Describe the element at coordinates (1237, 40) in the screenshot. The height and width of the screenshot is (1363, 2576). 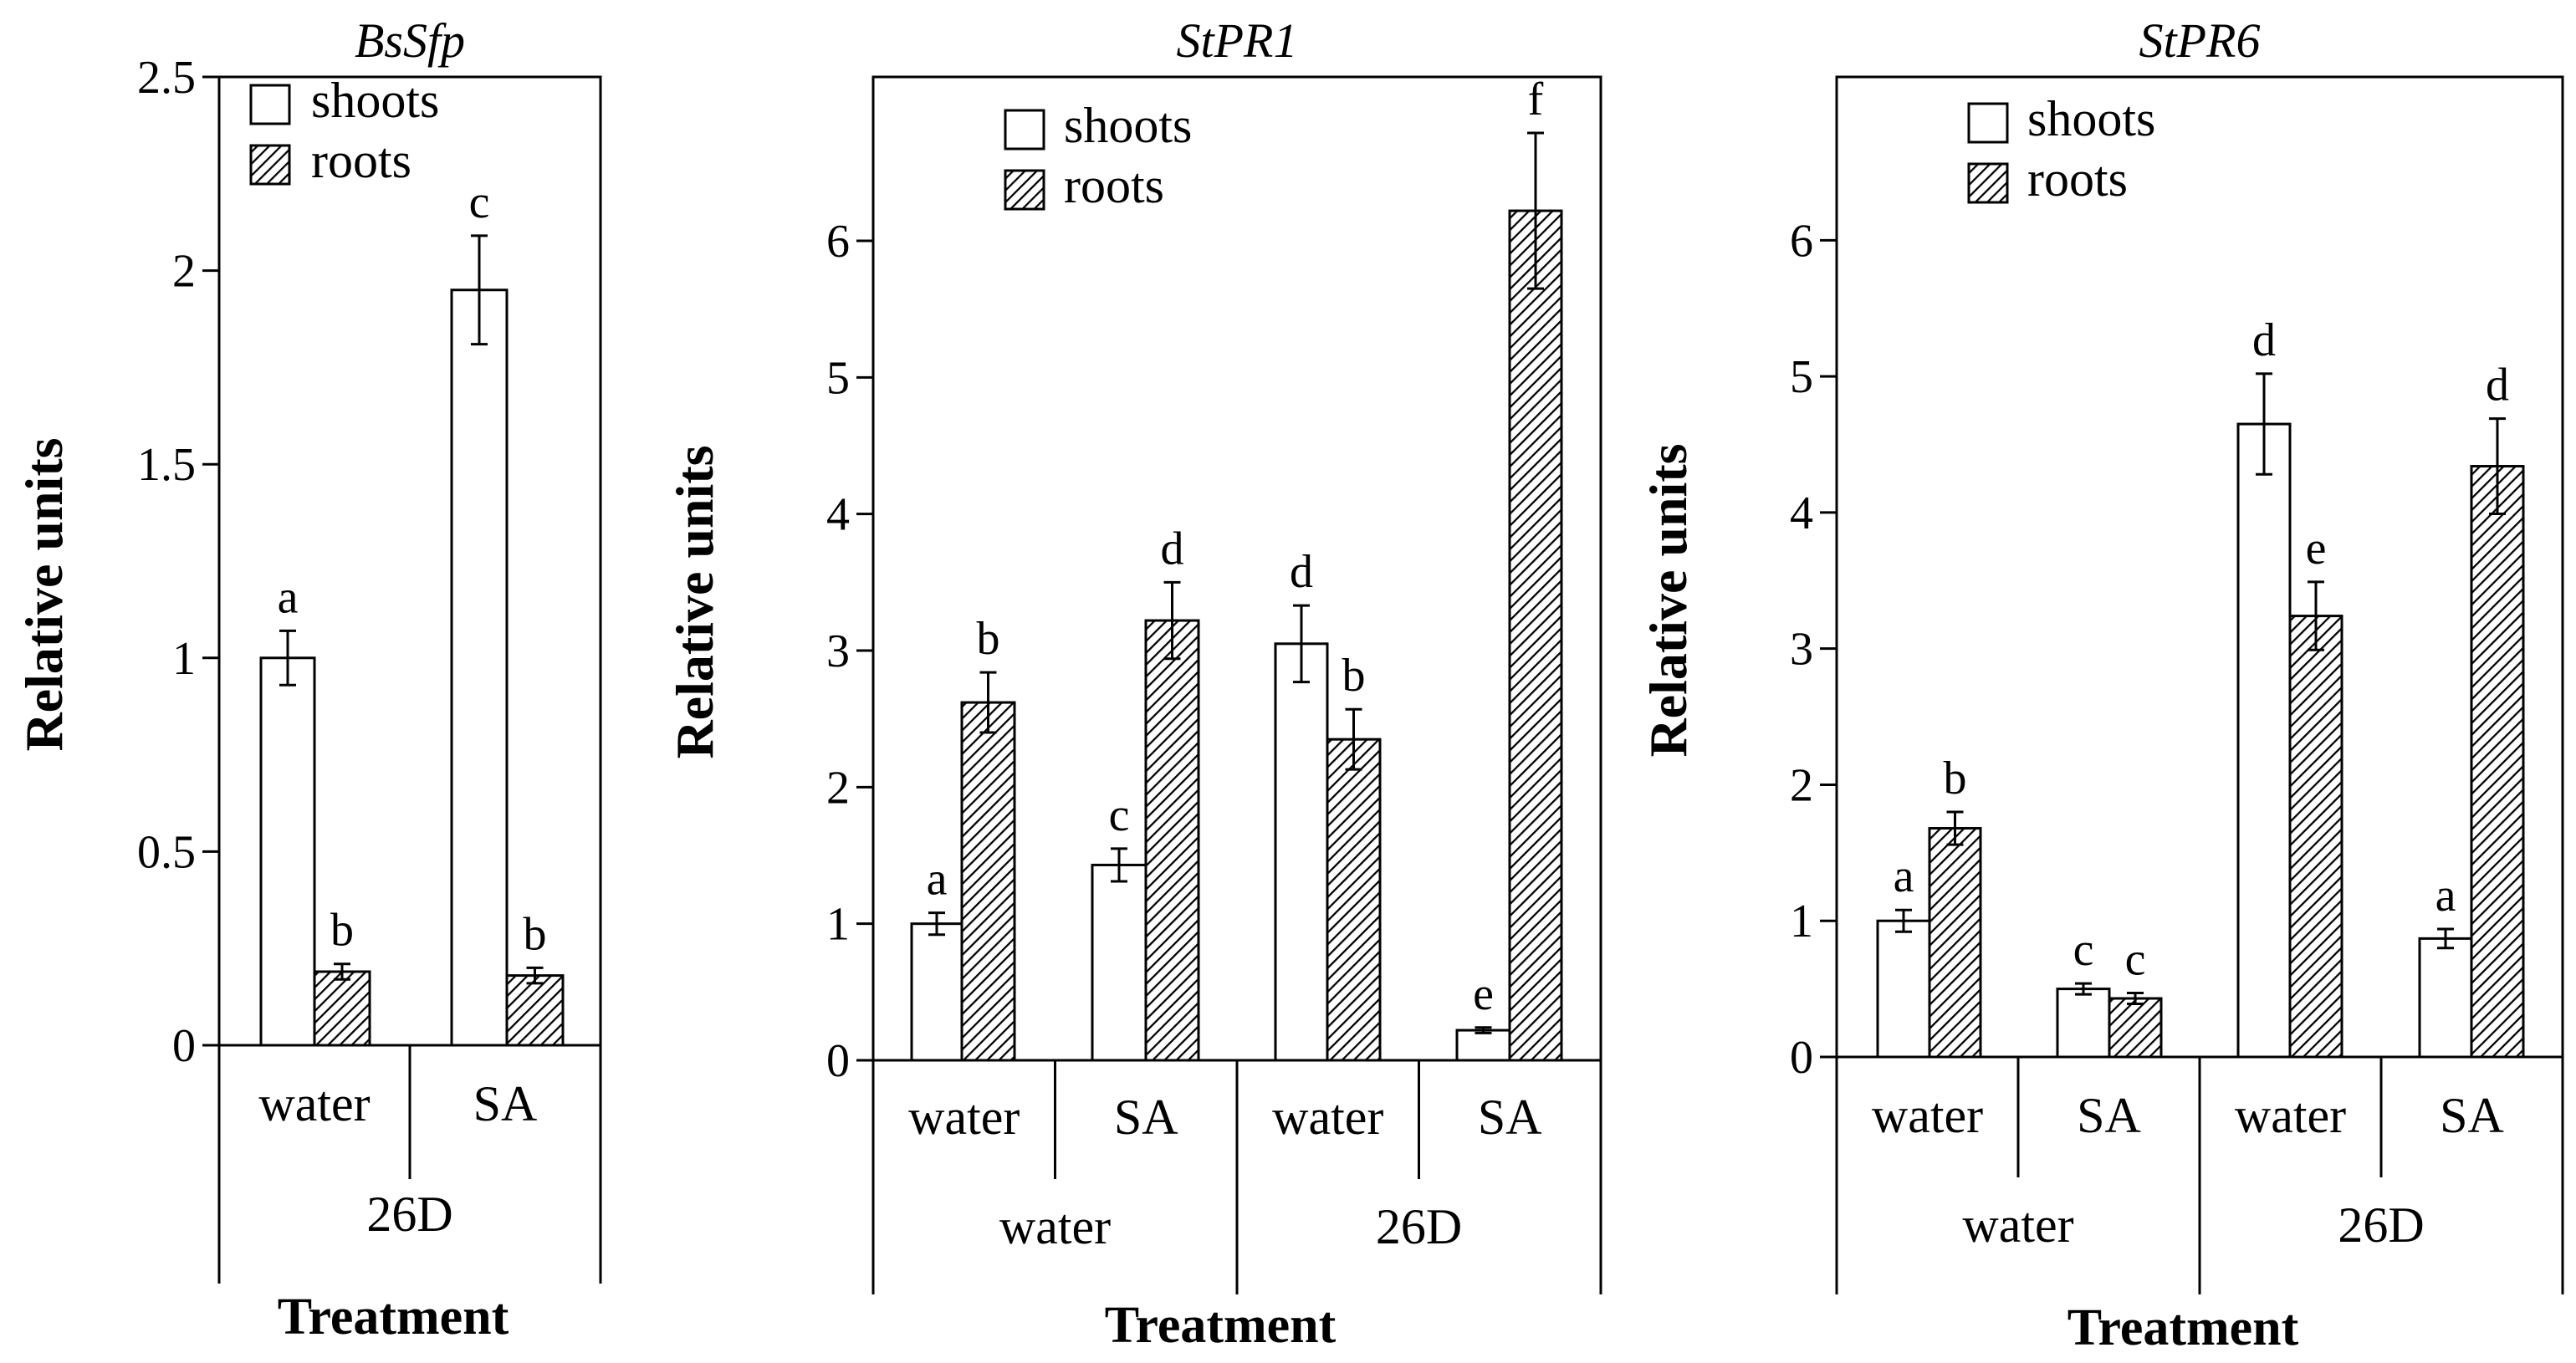
I see `panel-title: StPR1` at that location.